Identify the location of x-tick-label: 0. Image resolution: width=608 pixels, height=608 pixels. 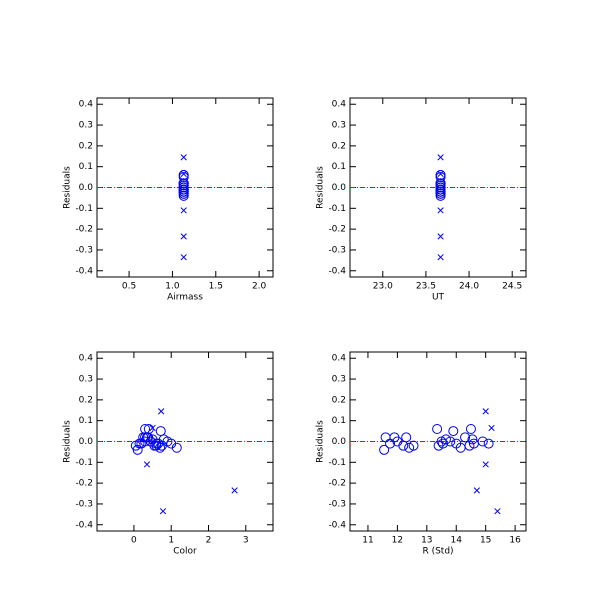
(134, 541).